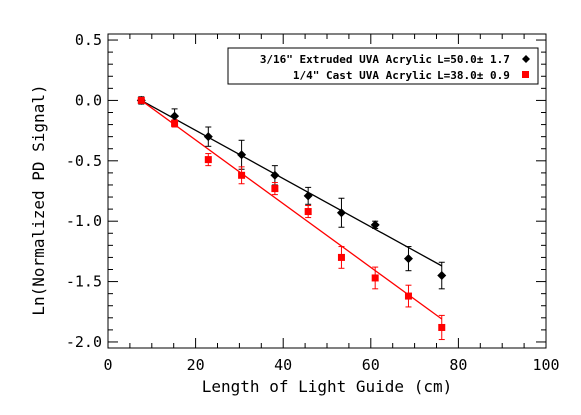  Describe the element at coordinates (88, 40) in the screenshot. I see `y-tick-label: 0.5` at that location.